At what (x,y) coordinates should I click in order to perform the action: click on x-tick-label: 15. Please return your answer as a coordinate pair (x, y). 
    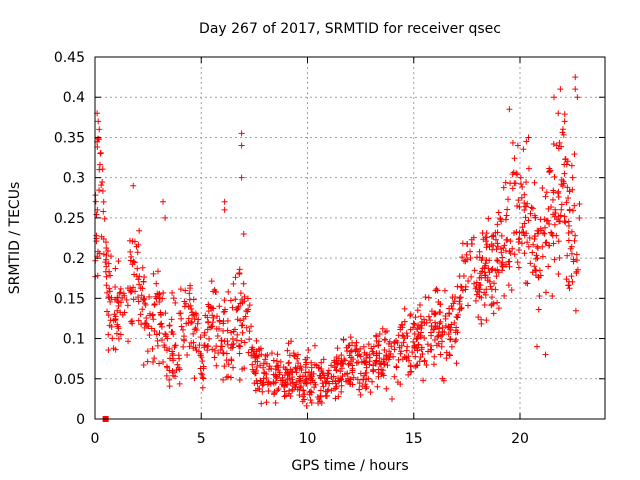
    Looking at the image, I should click on (414, 439).